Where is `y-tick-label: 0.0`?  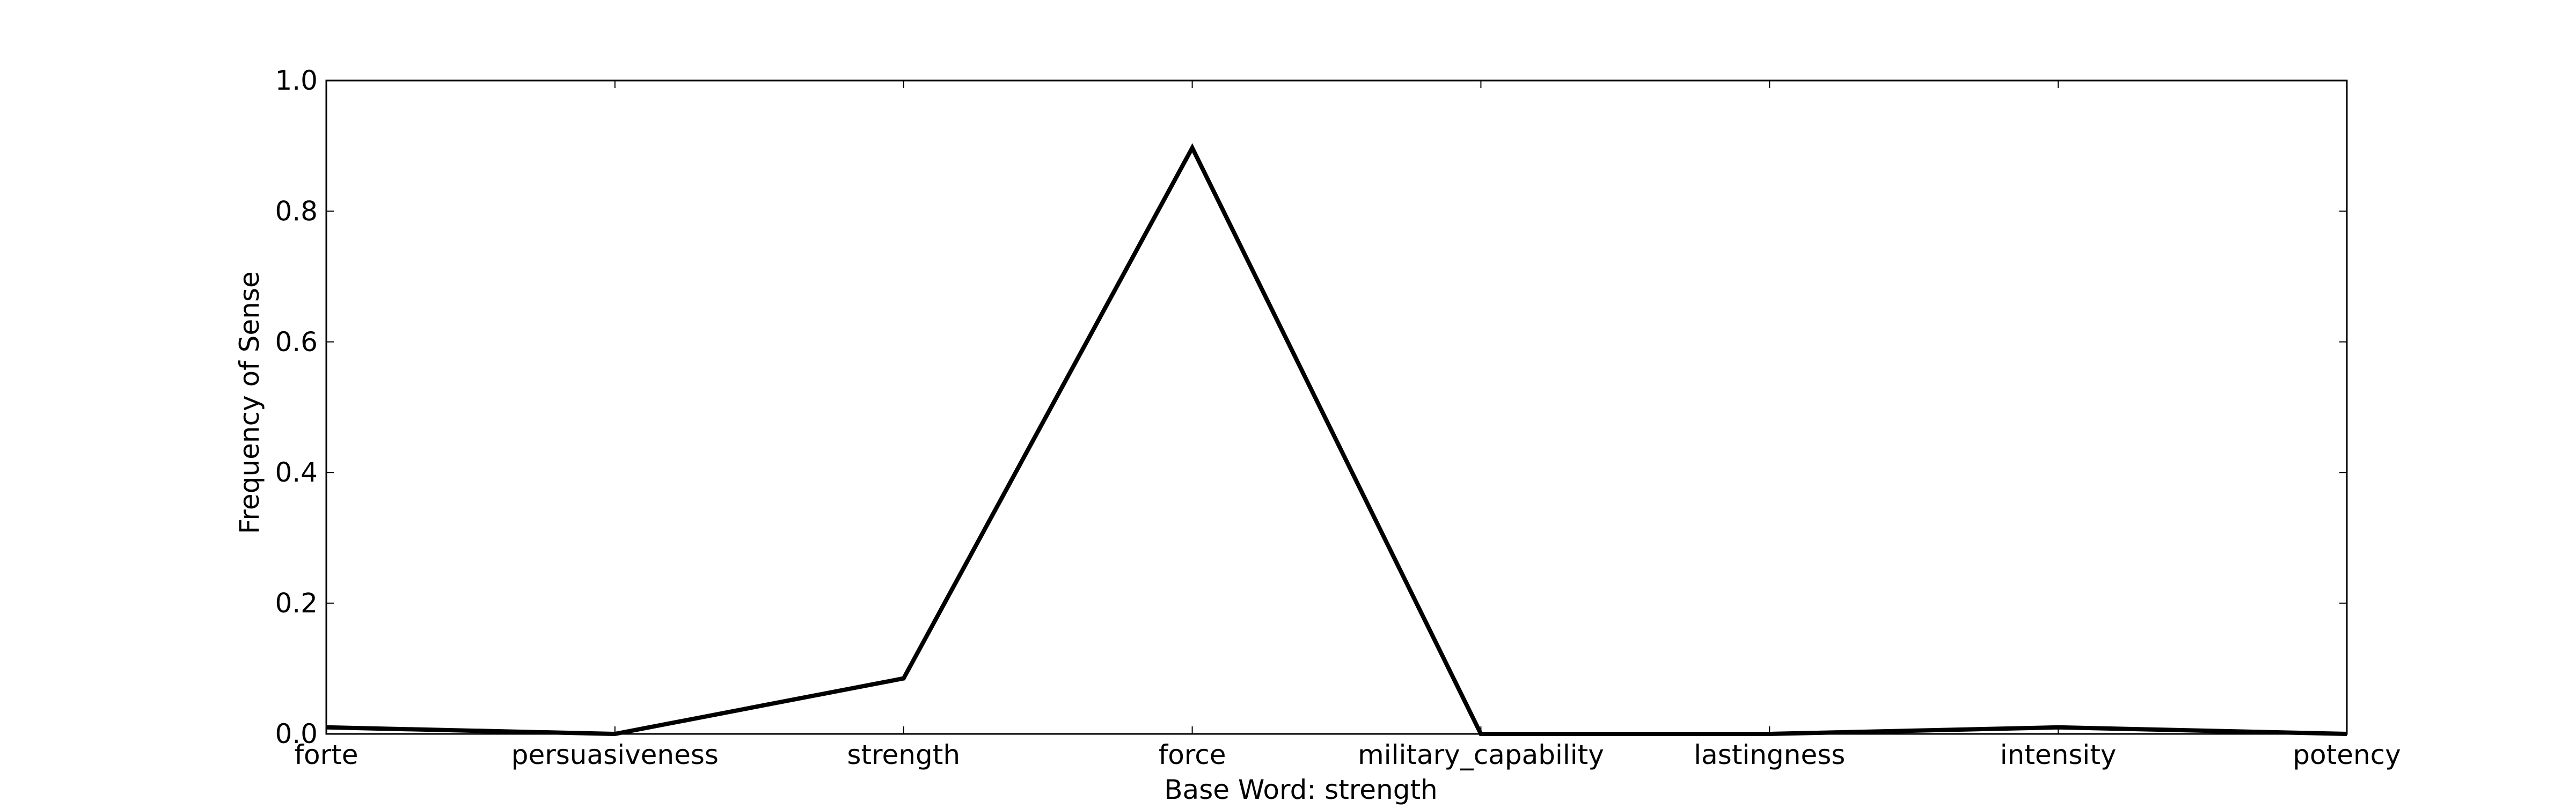 y-tick-label: 0.0 is located at coordinates (296, 733).